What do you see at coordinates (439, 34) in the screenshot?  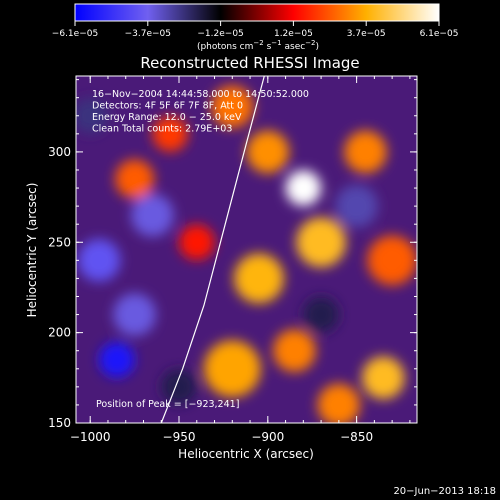 I see `colorbar-tick-label: 6.1e−05` at bounding box center [439, 34].